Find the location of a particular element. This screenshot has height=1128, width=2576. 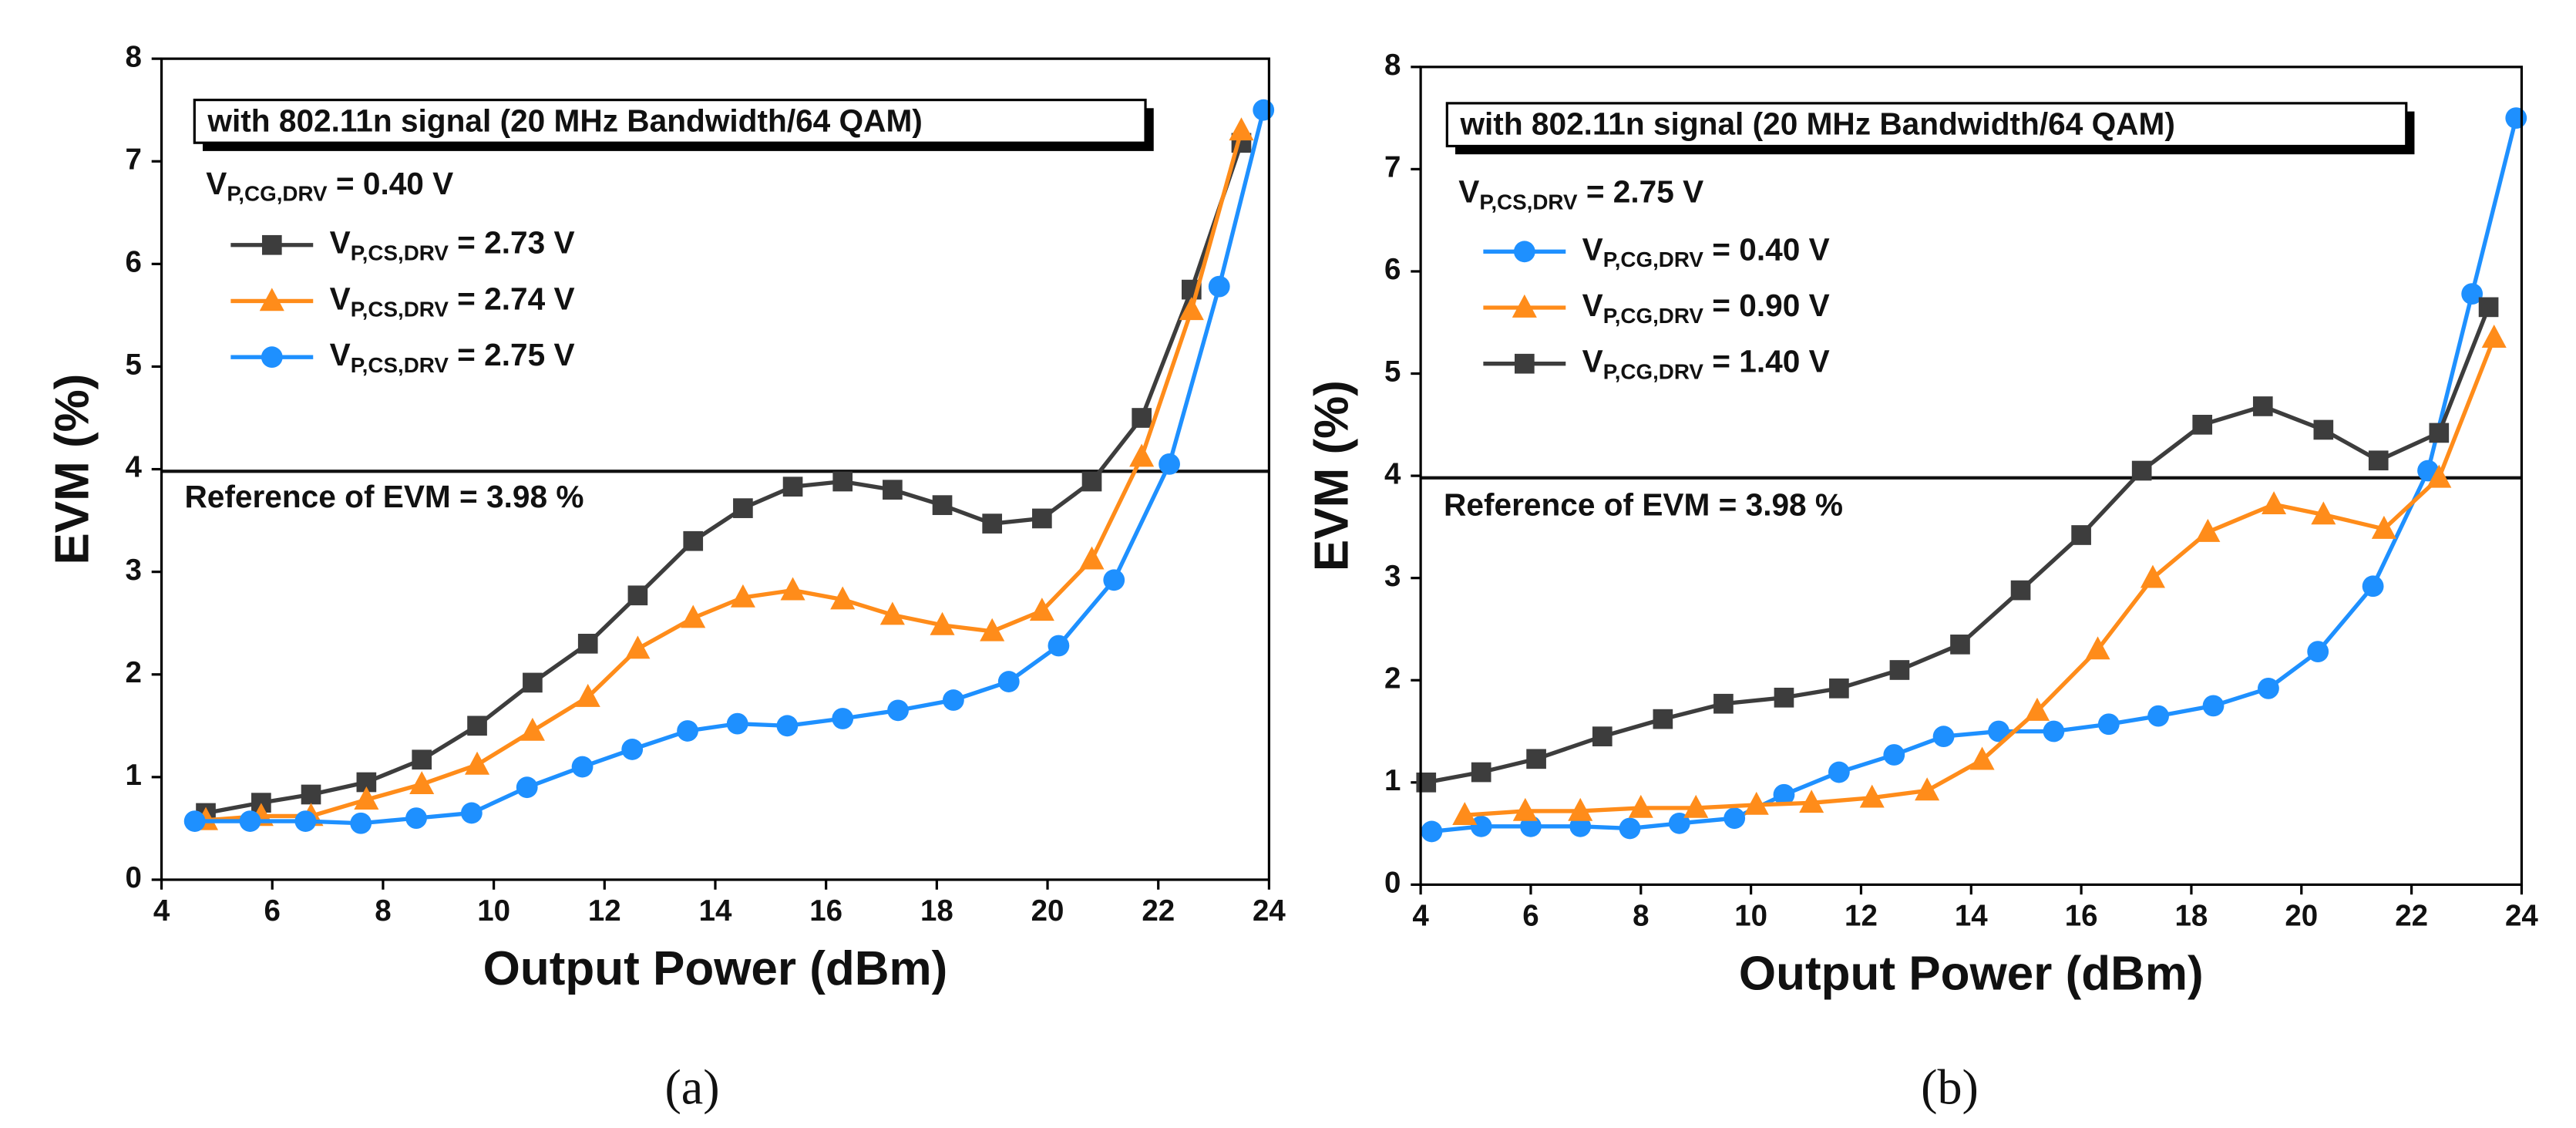

x-tick-label: 22 is located at coordinates (2411, 915).